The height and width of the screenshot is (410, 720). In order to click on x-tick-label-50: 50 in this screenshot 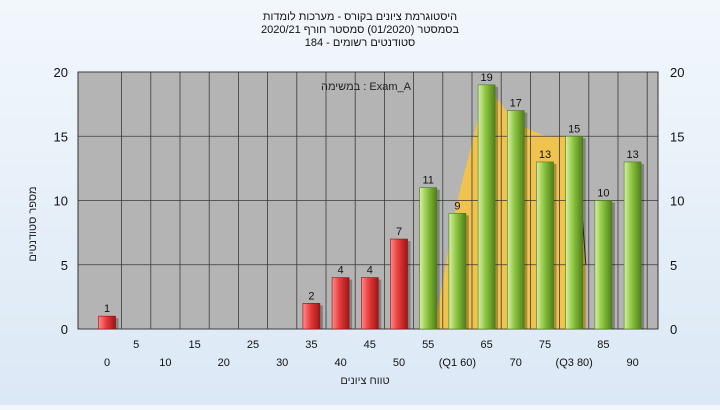, I will do `click(399, 363)`.